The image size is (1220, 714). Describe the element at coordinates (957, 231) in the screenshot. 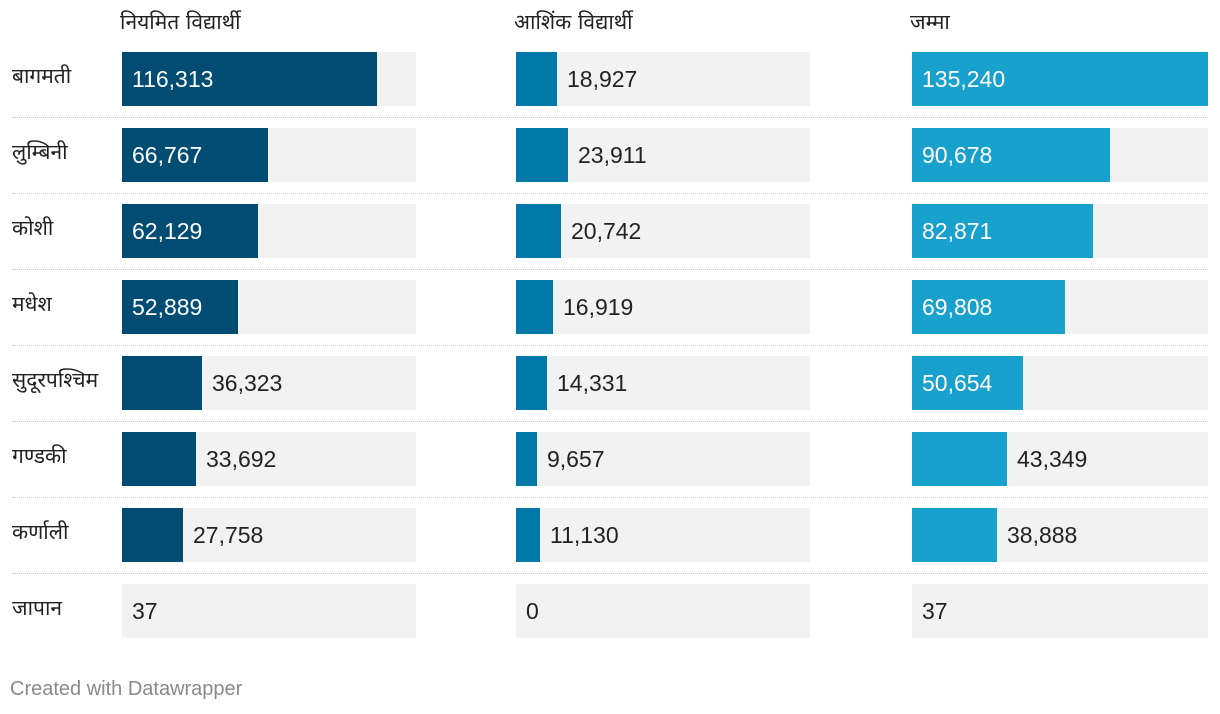

I see `value-label: 82,871` at that location.